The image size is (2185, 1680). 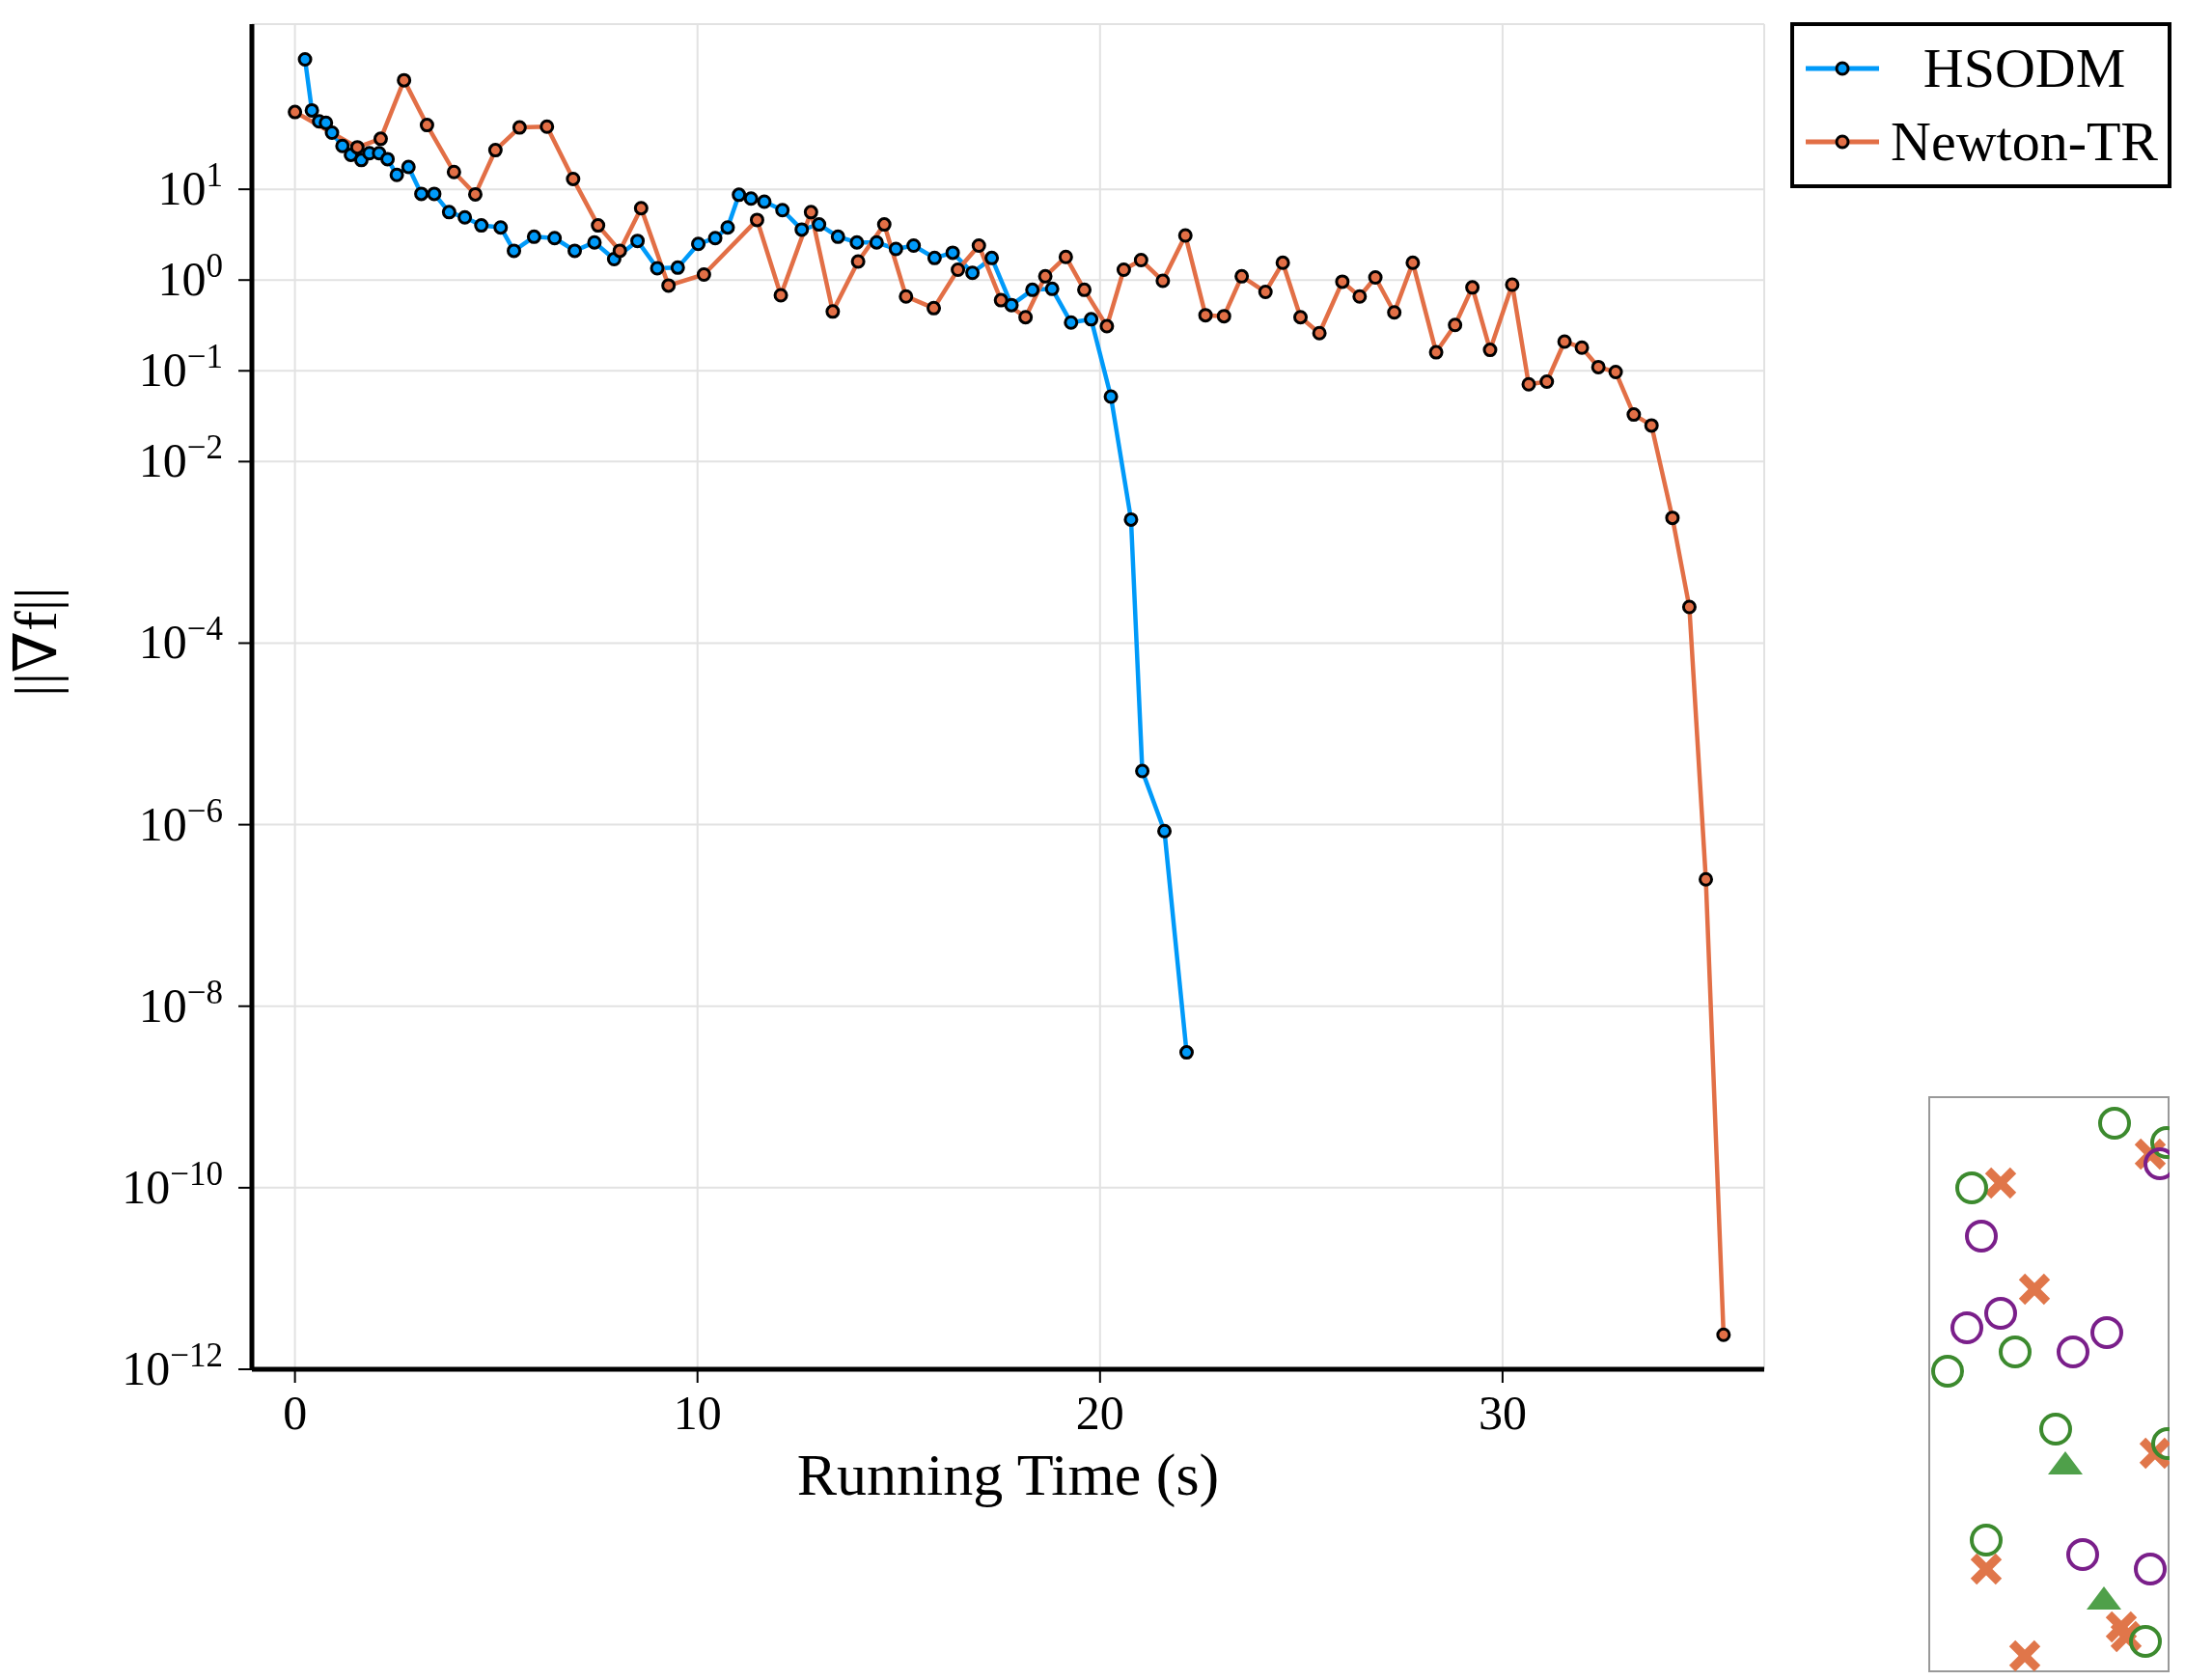 What do you see at coordinates (697, 1413) in the screenshot?
I see `x-tick-label: 10` at bounding box center [697, 1413].